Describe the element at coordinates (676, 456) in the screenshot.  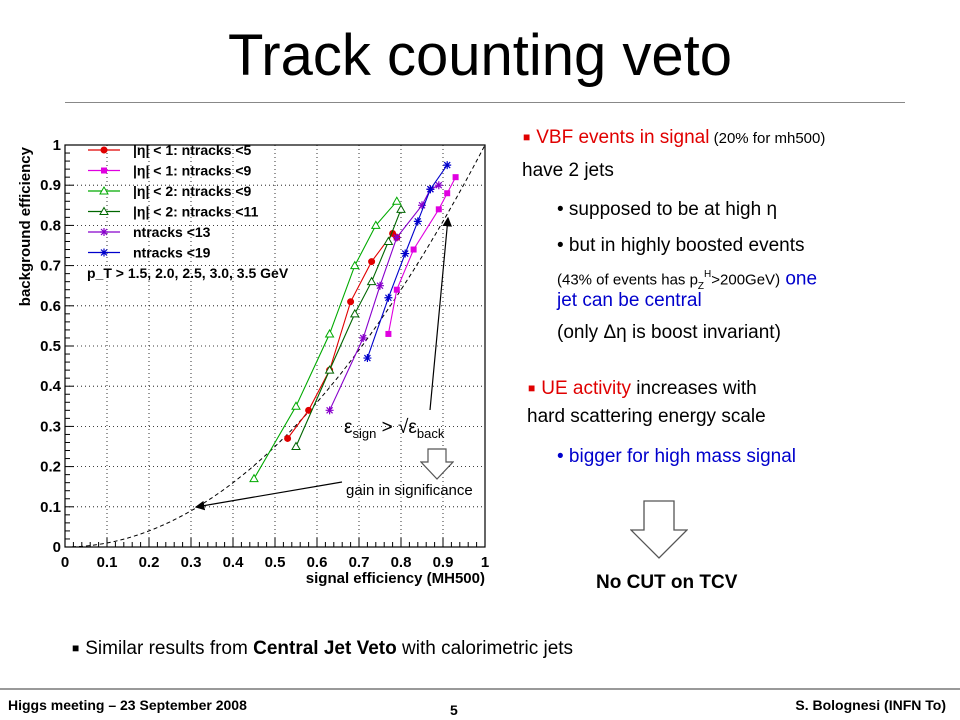
I see `bullet-high-mass: • bigger for high mass signal` at that location.